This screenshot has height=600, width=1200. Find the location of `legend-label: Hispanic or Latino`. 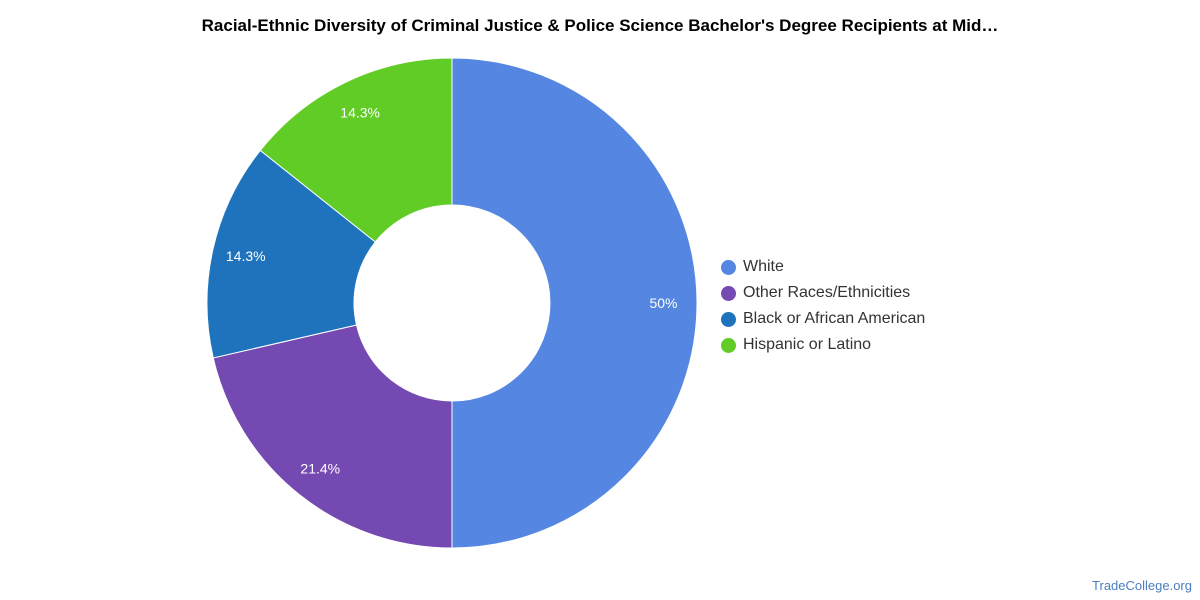

legend-label: Hispanic or Latino is located at coordinates (807, 344).